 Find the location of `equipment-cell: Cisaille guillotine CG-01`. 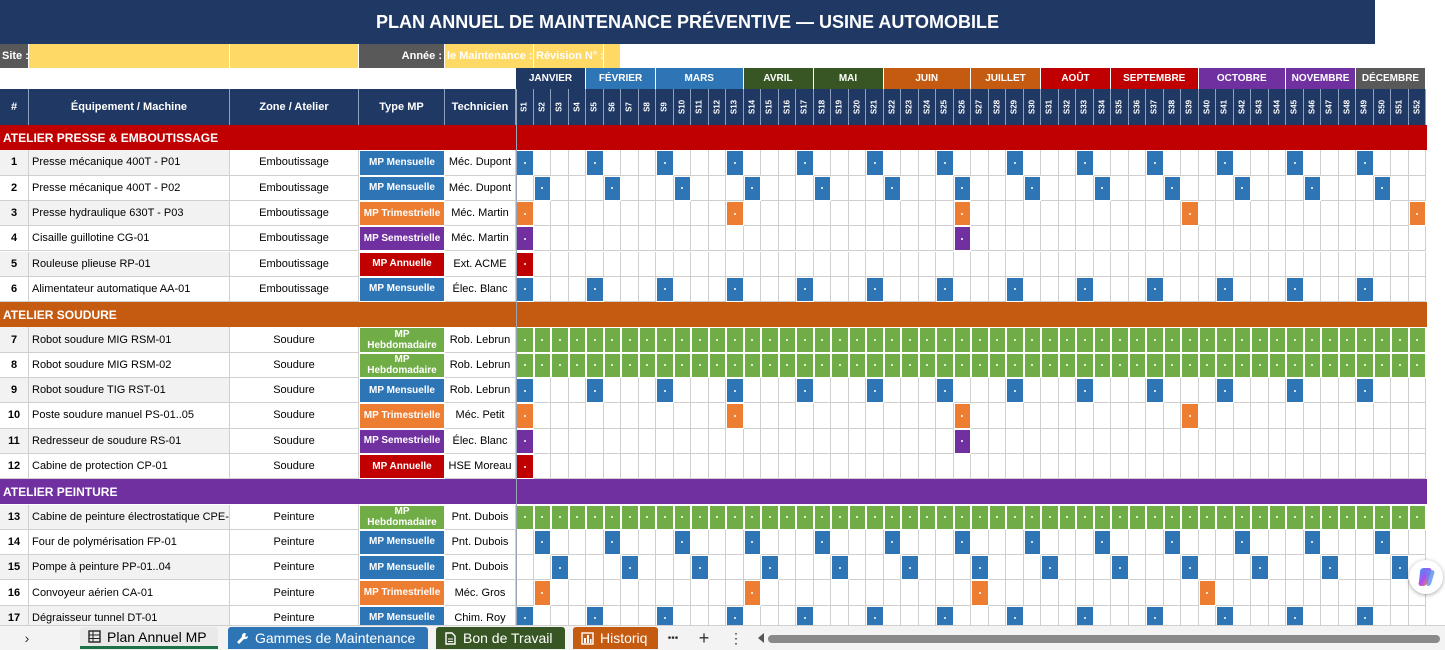

equipment-cell: Cisaille guillotine CG-01 is located at coordinates (129, 239).